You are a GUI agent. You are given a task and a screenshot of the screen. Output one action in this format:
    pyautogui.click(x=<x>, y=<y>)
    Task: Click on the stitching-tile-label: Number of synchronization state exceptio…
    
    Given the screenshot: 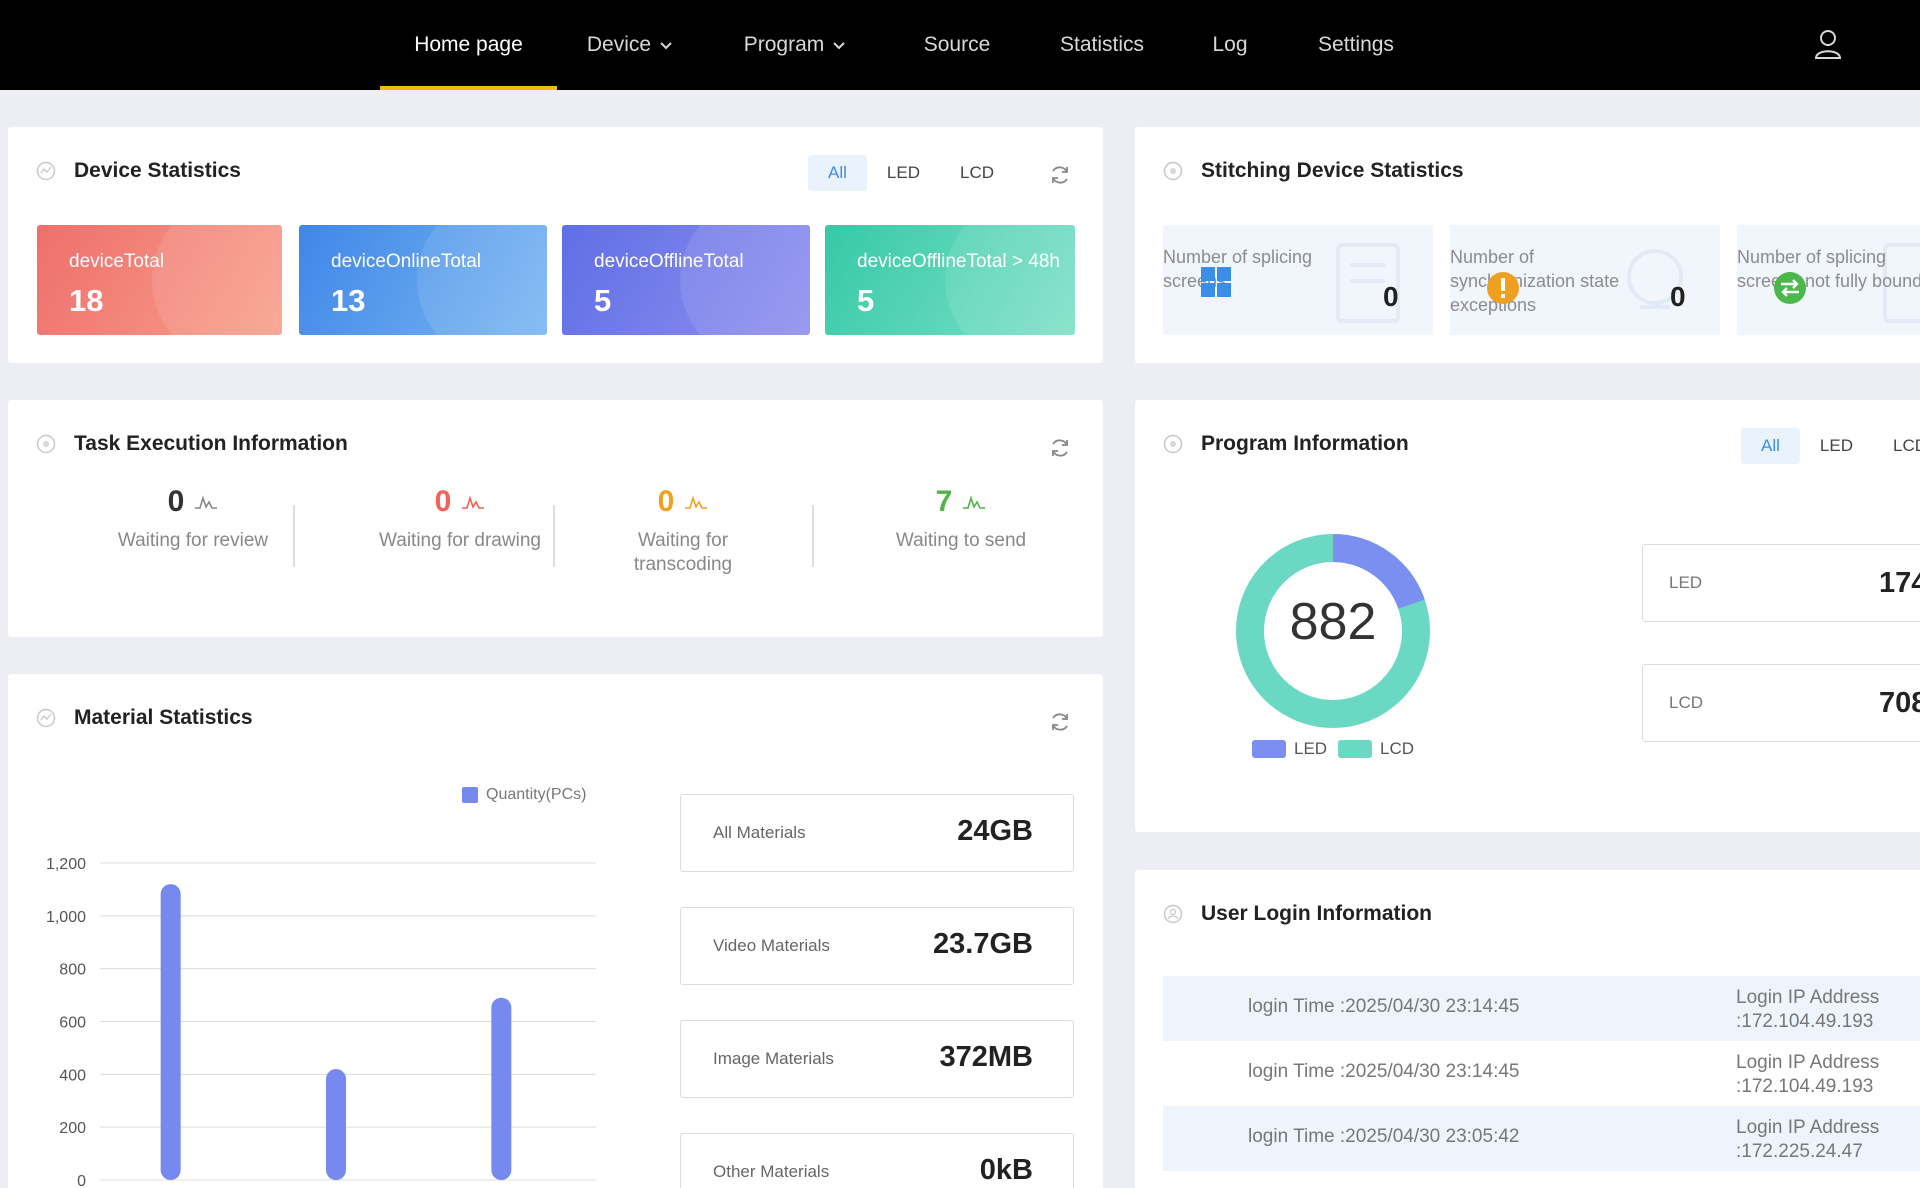 What is the action you would take?
    pyautogui.click(x=1535, y=281)
    